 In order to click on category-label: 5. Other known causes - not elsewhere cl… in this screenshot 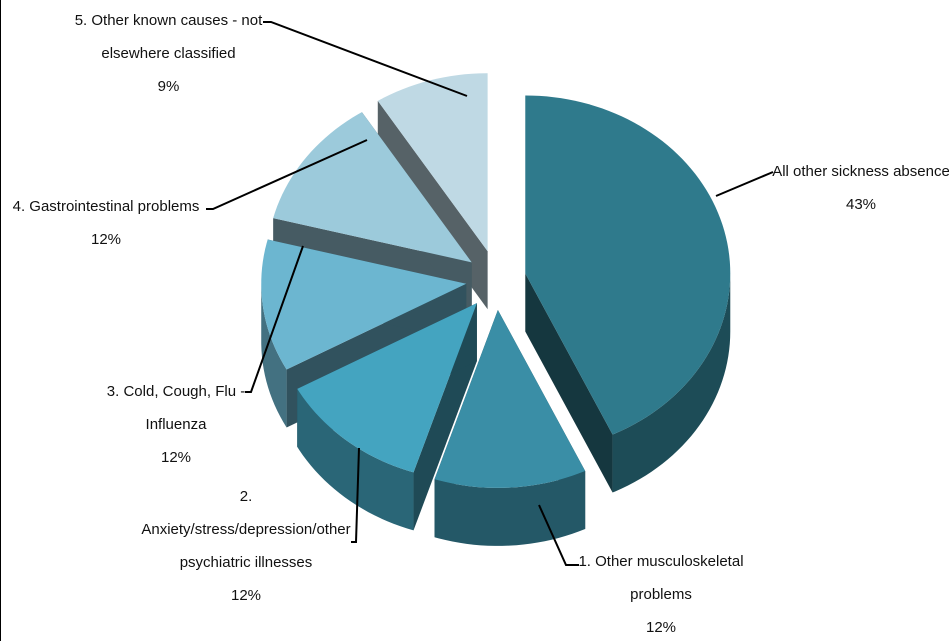, I will do `click(168, 37)`.